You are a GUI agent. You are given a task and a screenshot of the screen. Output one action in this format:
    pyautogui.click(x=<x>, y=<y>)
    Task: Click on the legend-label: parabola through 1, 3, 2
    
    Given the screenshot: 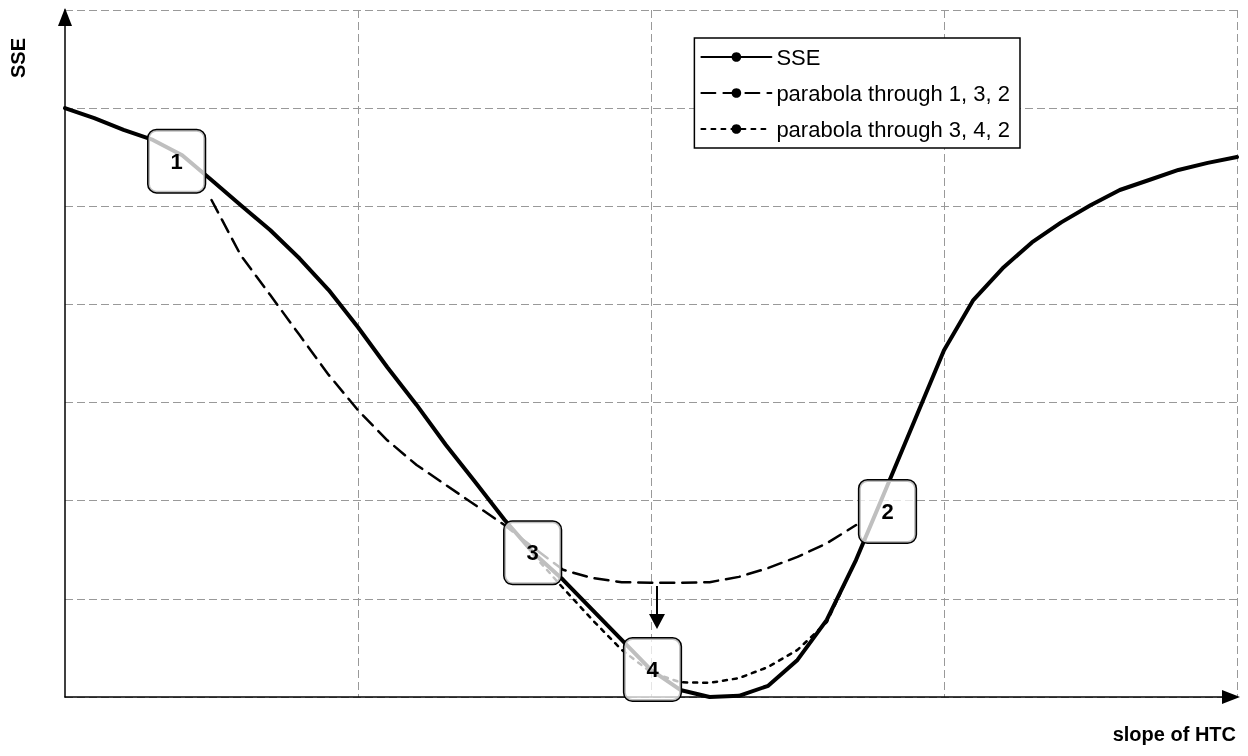 What is the action you would take?
    pyautogui.click(x=893, y=93)
    